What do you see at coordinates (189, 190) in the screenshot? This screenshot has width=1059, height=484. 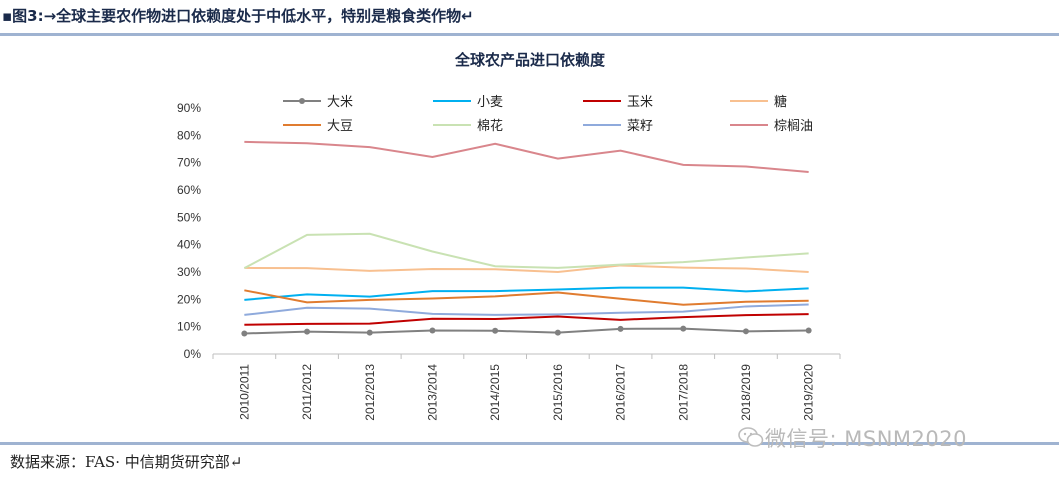 I see `y-tick-label: 60%` at bounding box center [189, 190].